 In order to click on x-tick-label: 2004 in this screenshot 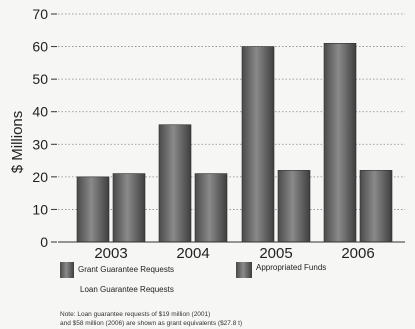, I will do `click(192, 253)`.